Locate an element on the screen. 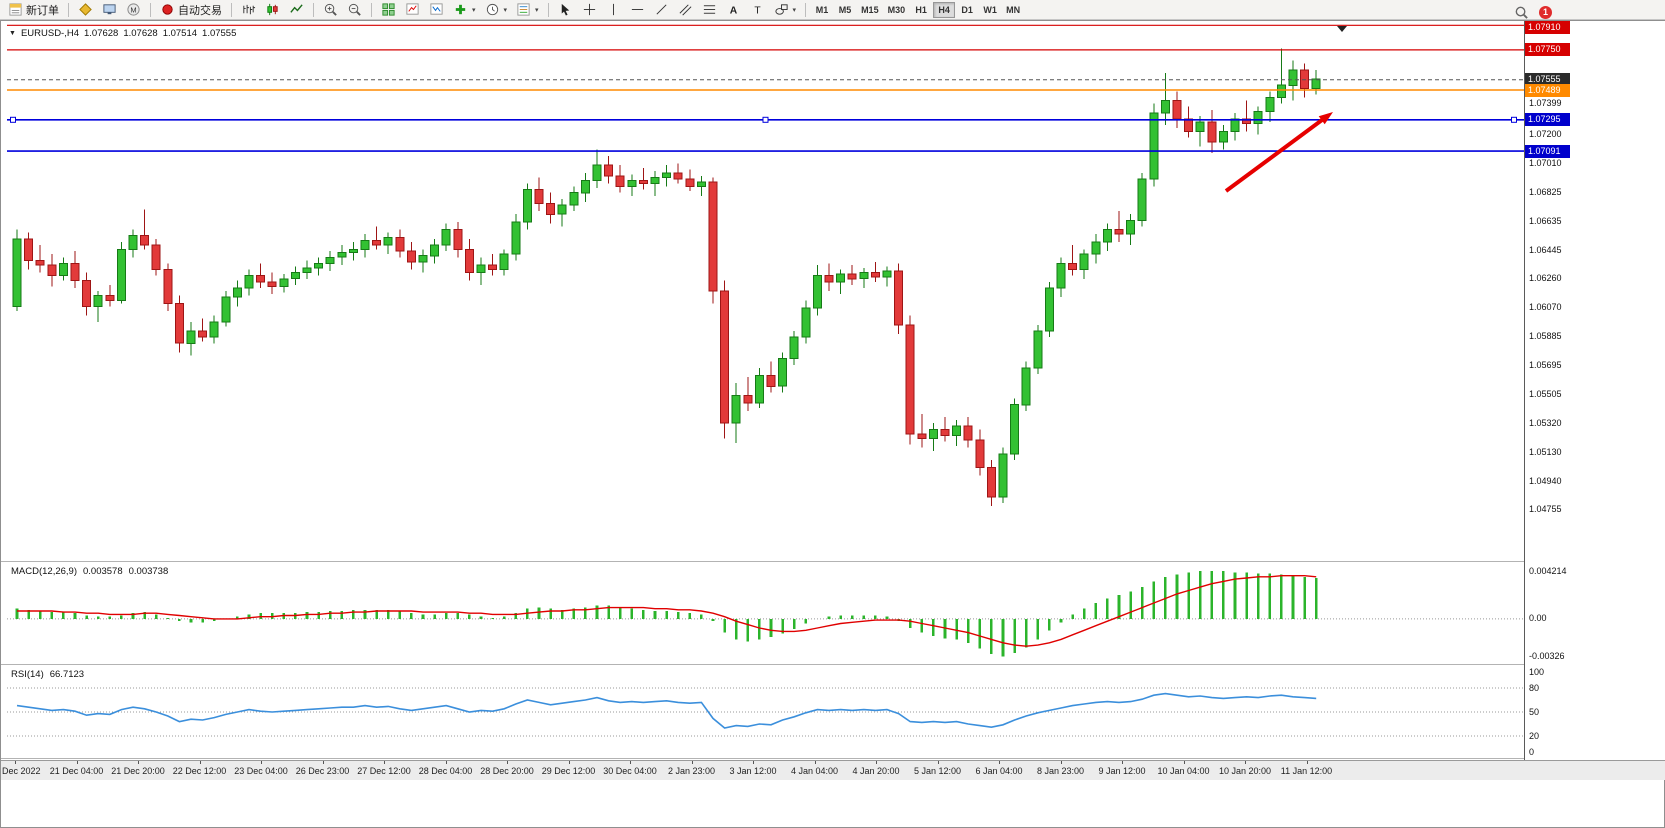 This screenshot has width=1665, height=828. timeframe-h4-button: H4 is located at coordinates (944, 9).